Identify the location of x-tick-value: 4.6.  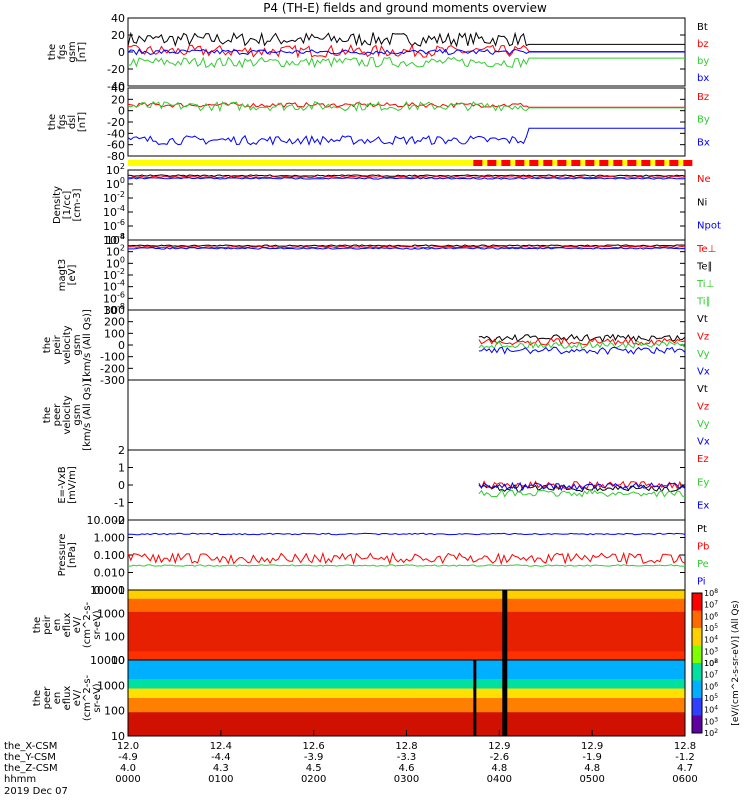
(407, 768).